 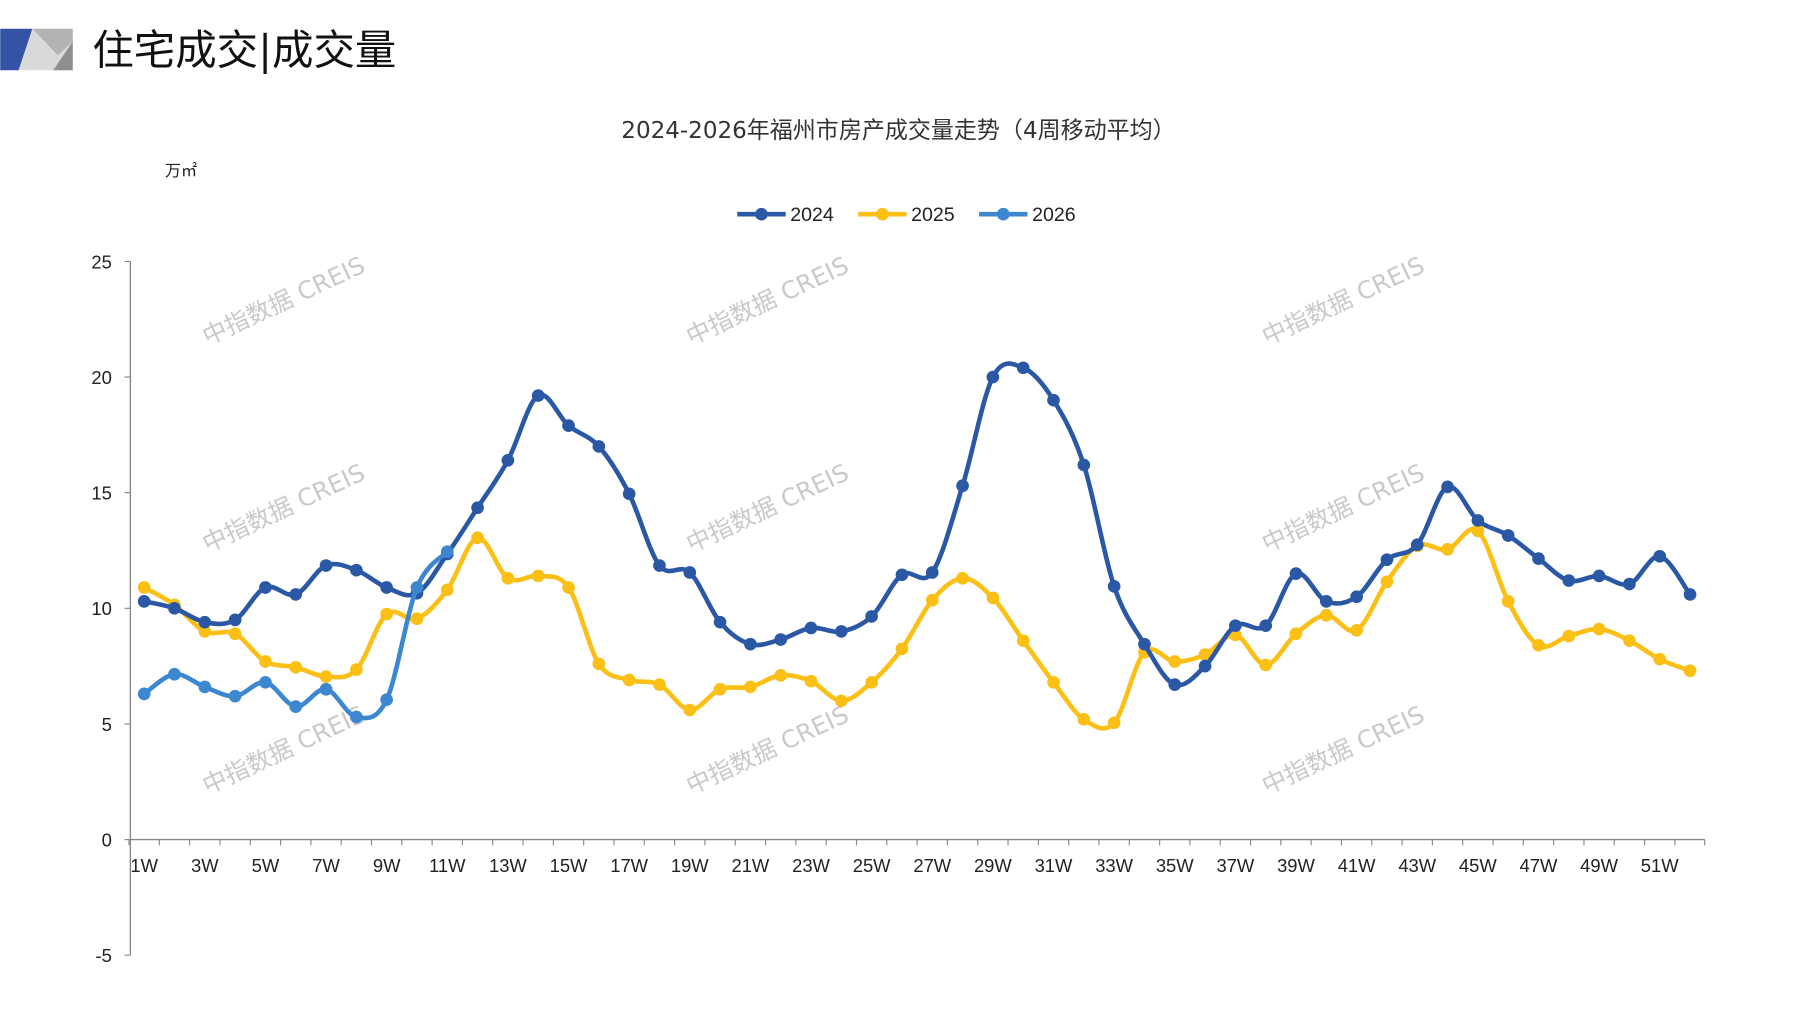 I want to click on legend-item-2024: 2024, so click(x=785, y=215).